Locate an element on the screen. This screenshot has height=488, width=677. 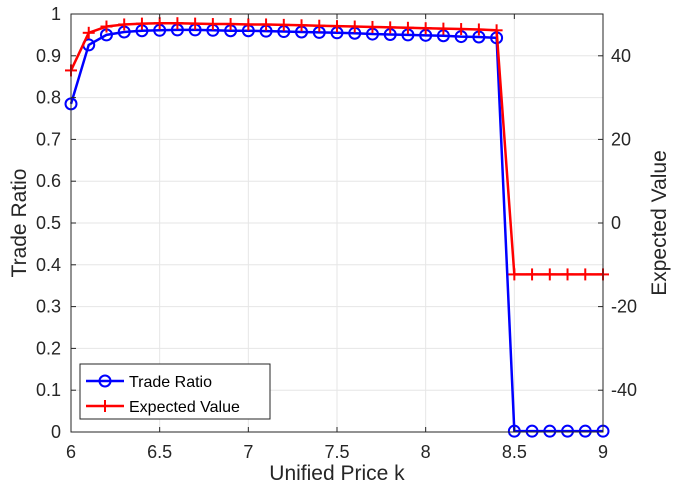
y-right-tick-label: -20 is located at coordinates (624, 307).